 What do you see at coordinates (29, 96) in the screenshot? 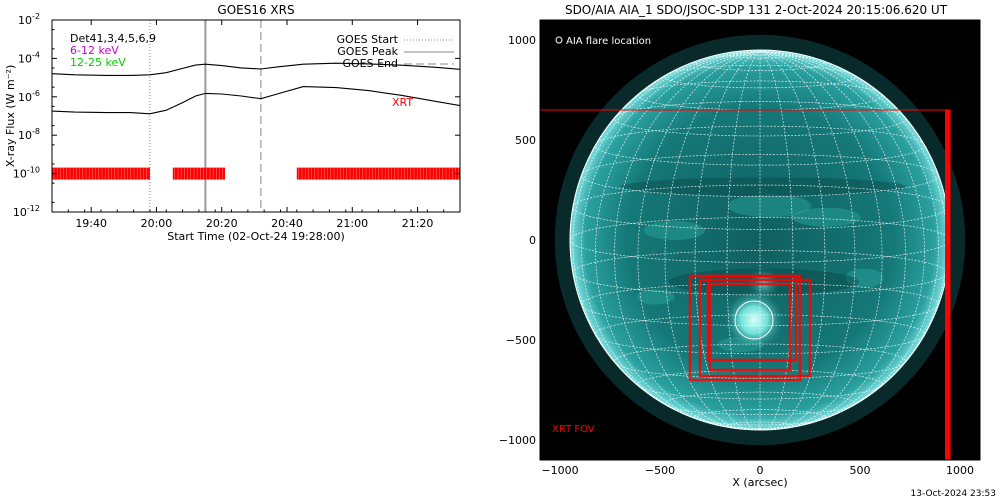
I see `goes-y-tick-label: 10⁻⁶` at bounding box center [29, 96].